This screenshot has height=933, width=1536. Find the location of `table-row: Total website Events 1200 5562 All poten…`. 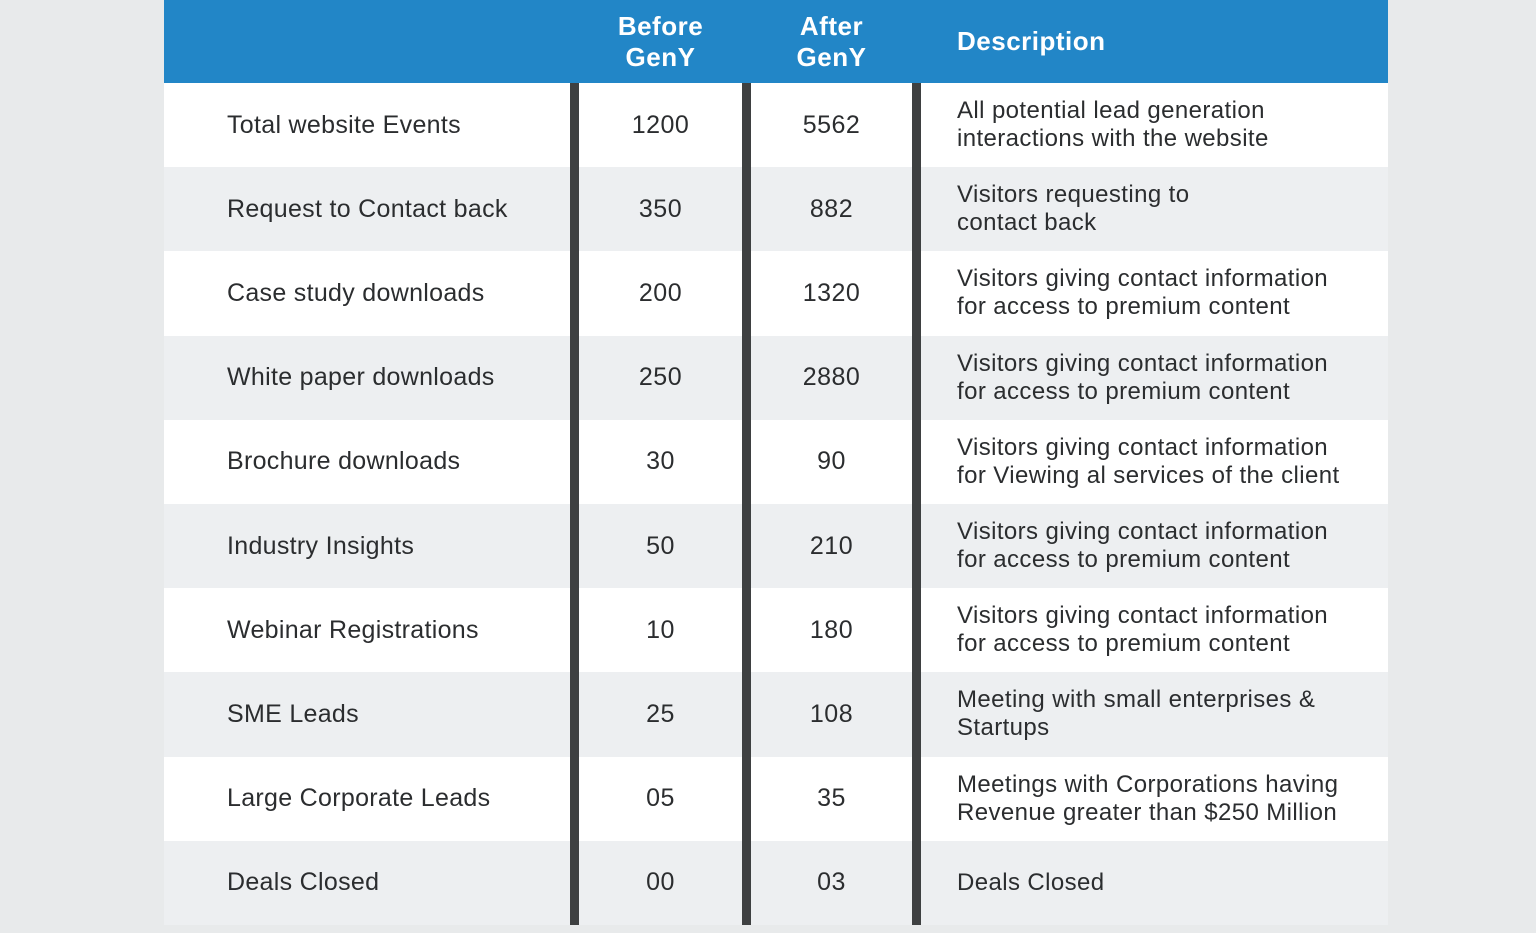

table-row: Total website Events 1200 5562 All poten… is located at coordinates (776, 125).